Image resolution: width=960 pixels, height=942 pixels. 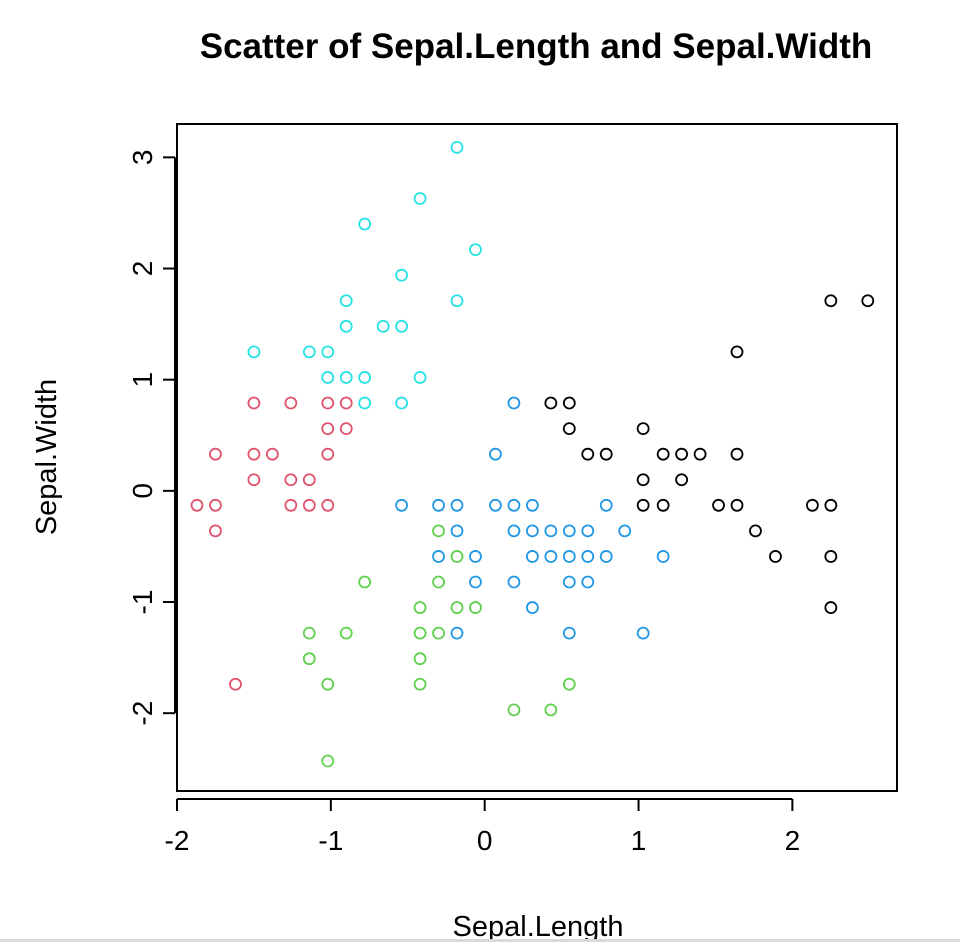 I want to click on y-tick-label: -2, so click(x=142, y=713).